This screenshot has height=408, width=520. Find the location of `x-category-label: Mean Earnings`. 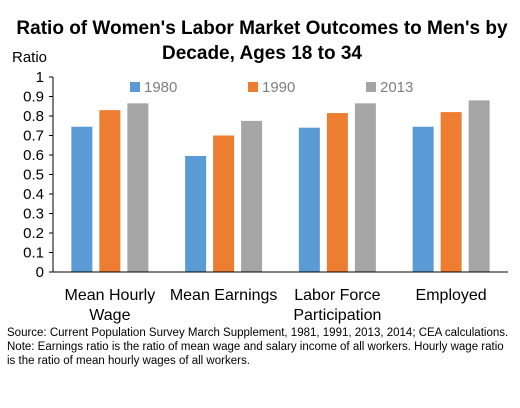

x-category-label: Mean Earnings is located at coordinates (224, 295).